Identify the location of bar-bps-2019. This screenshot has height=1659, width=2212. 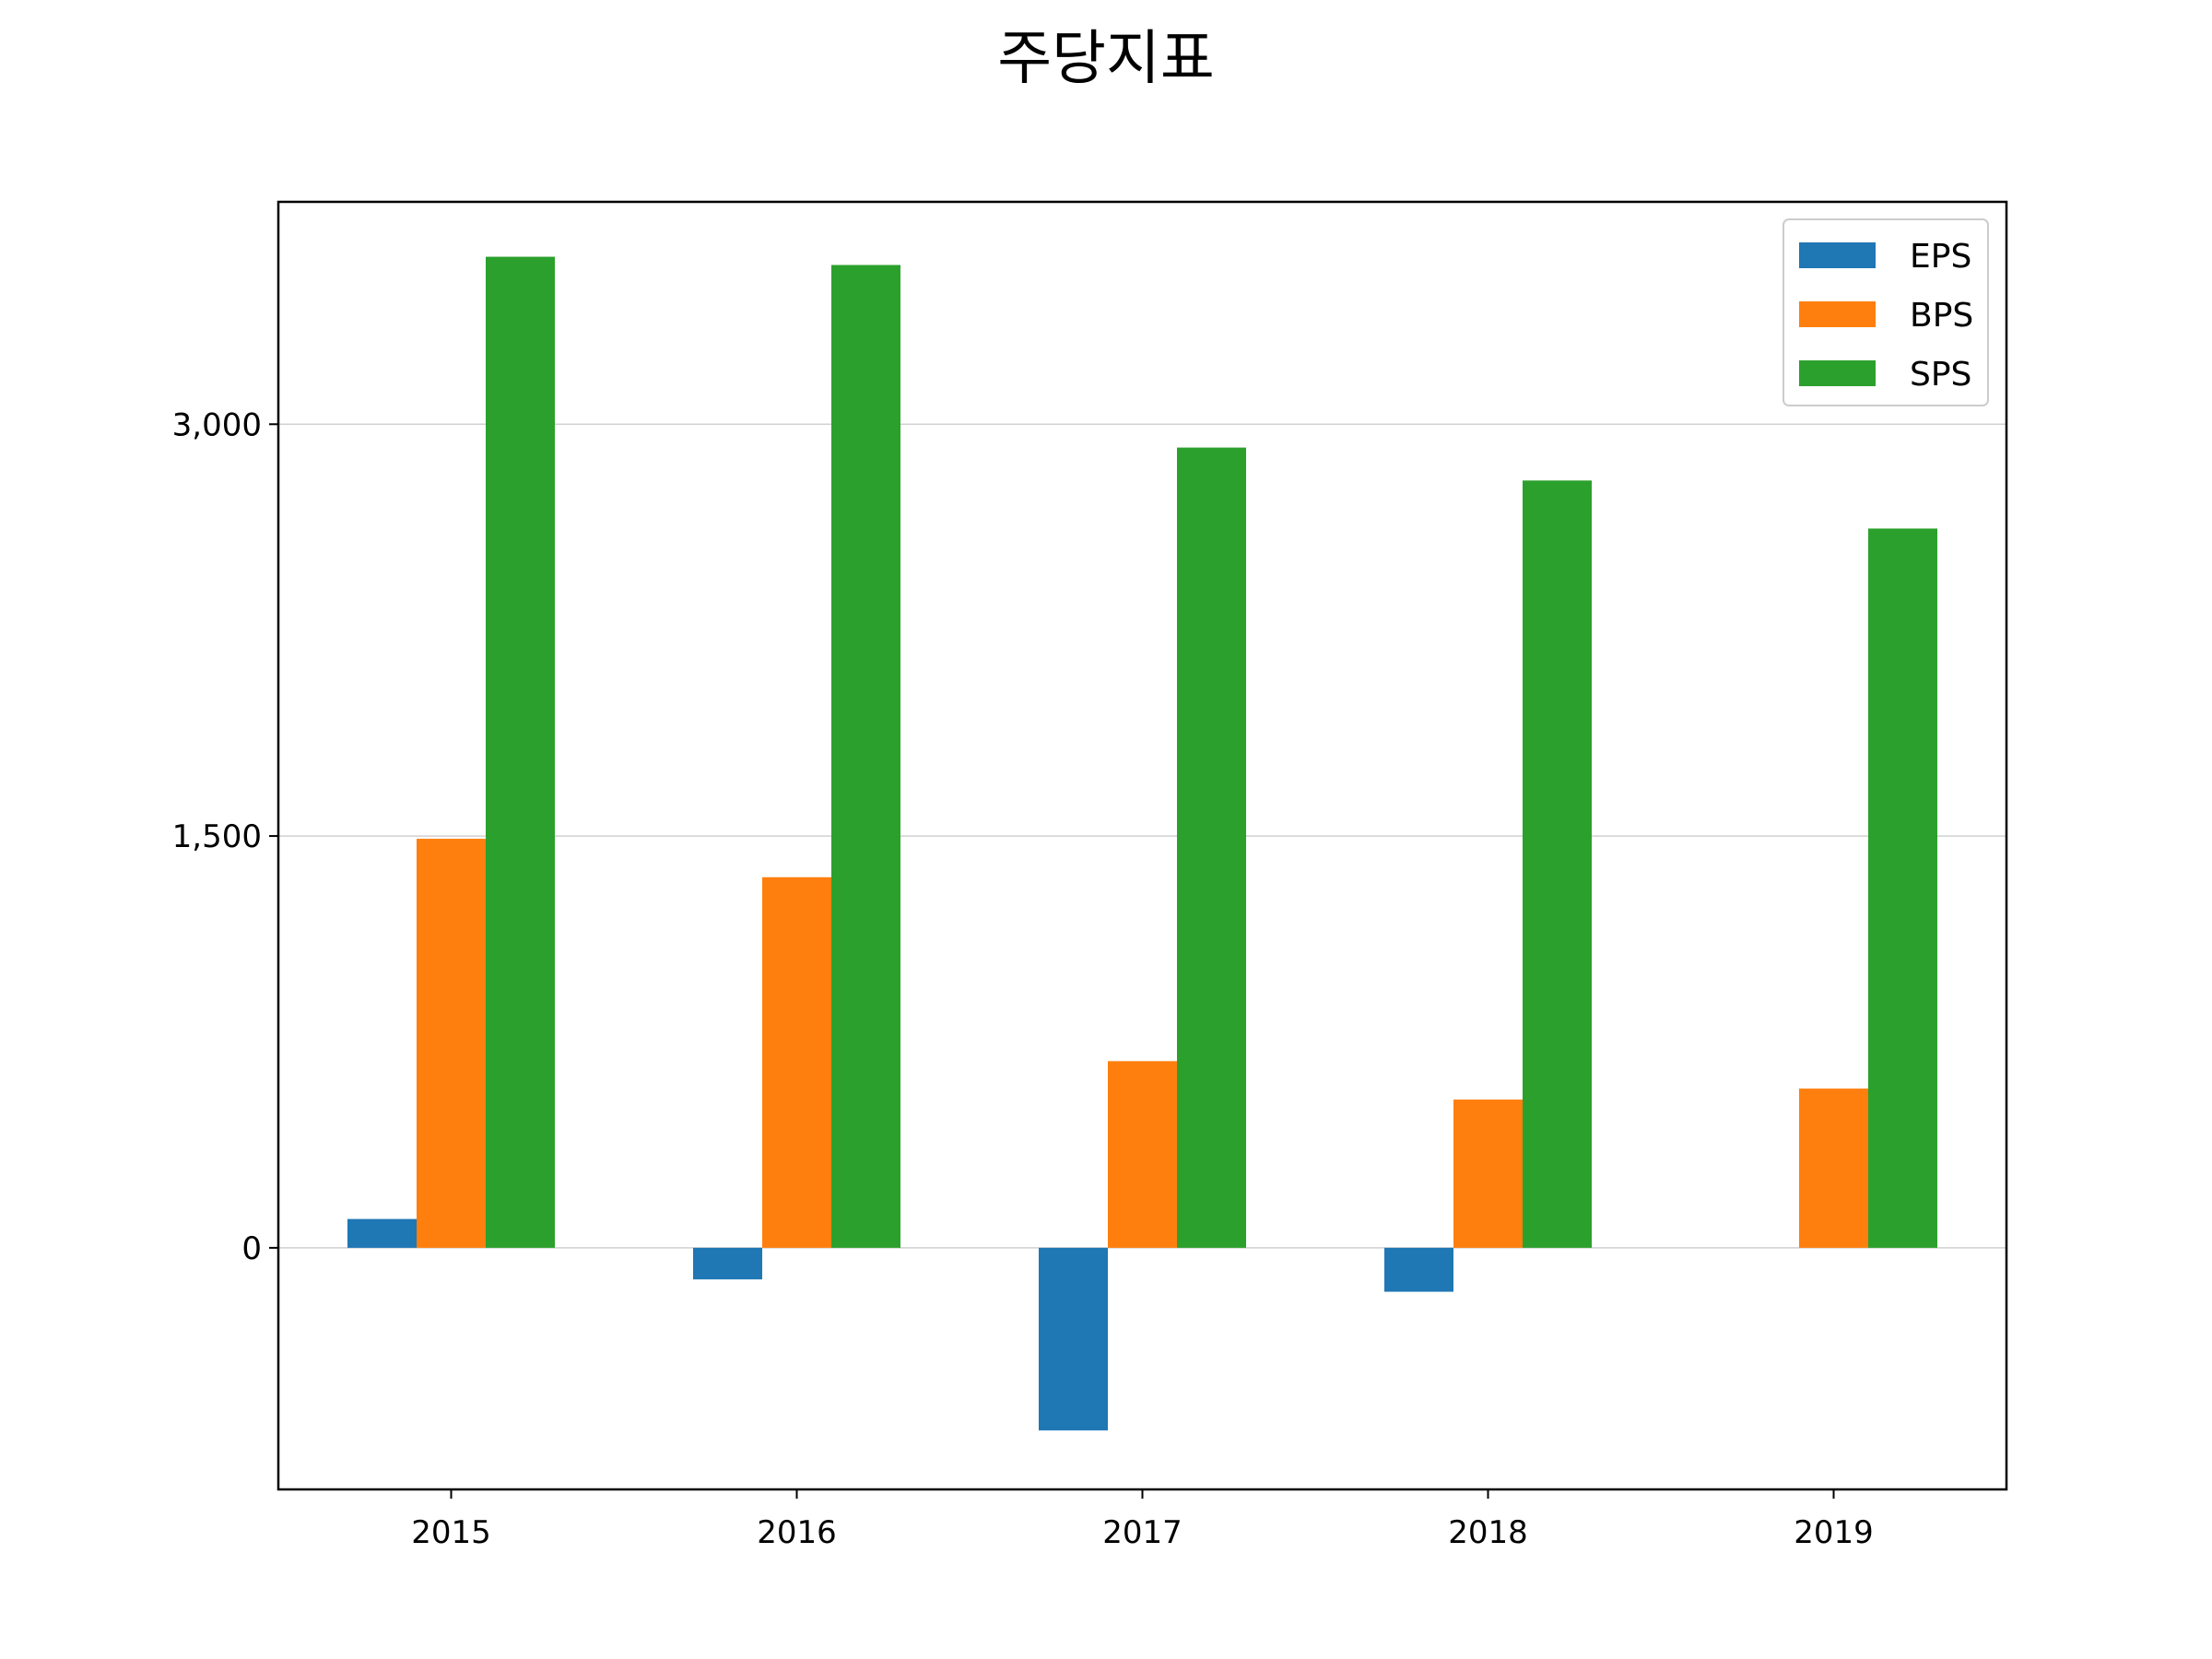
(1833, 1168).